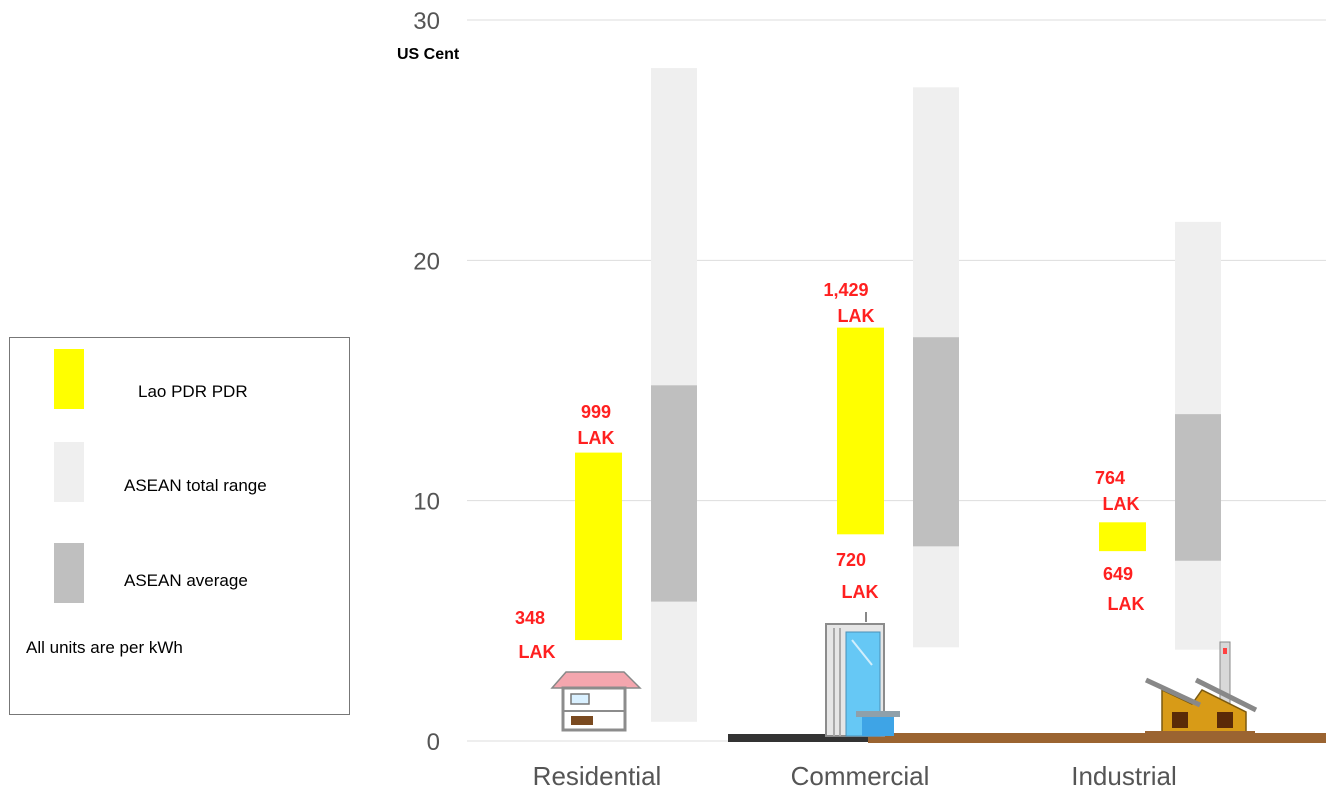 Image resolution: width=1326 pixels, height=792 pixels. What do you see at coordinates (1110, 478) in the screenshot?
I see `data-label-high-industrial: 764` at bounding box center [1110, 478].